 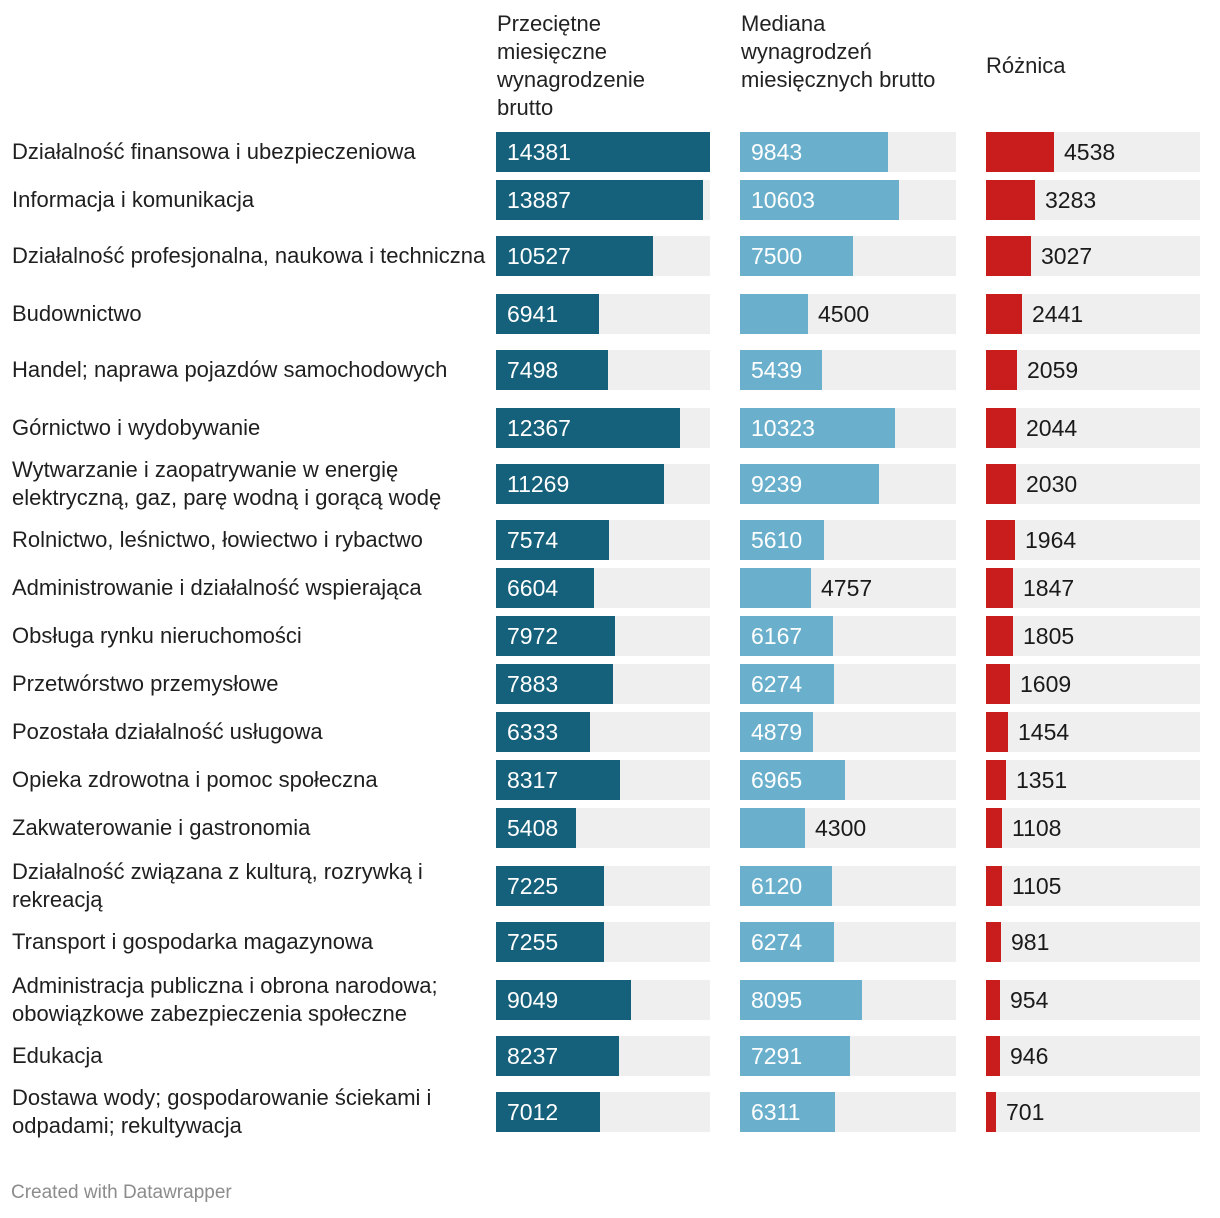 I want to click on median-value-label: 9239, so click(x=777, y=484).